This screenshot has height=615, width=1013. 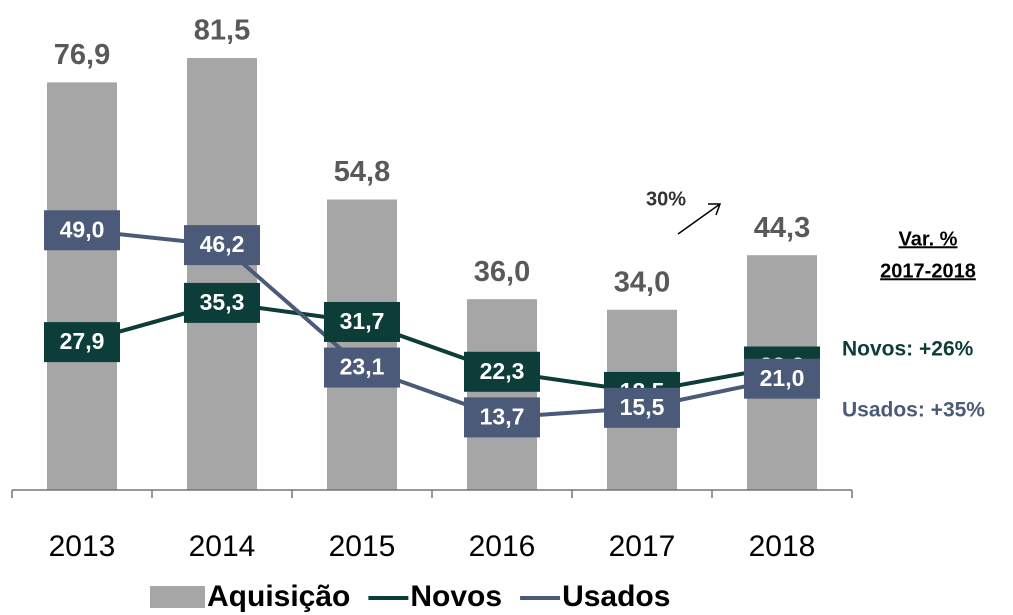 I want to click on line-value-label: 13,7, so click(x=502, y=416).